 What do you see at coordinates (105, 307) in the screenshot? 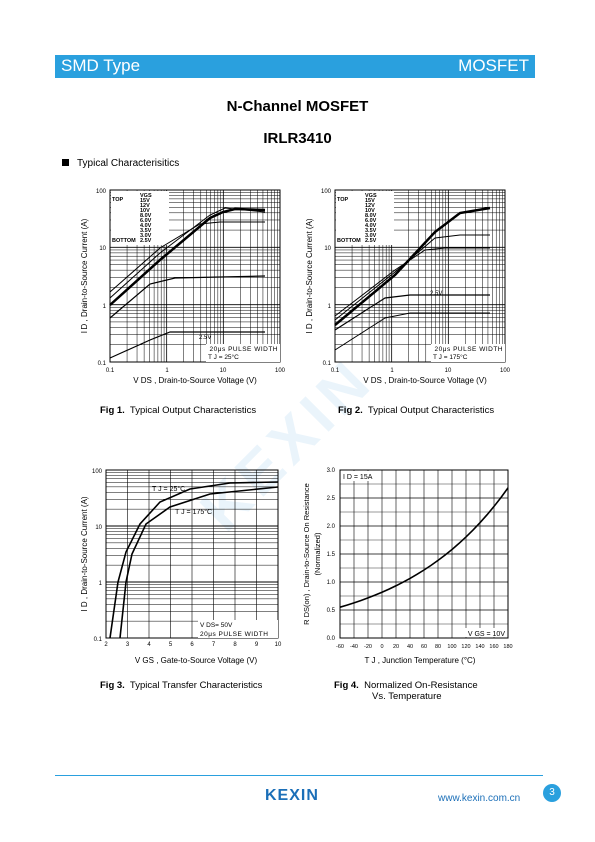
I see `fig1-ytick: 1` at bounding box center [105, 307].